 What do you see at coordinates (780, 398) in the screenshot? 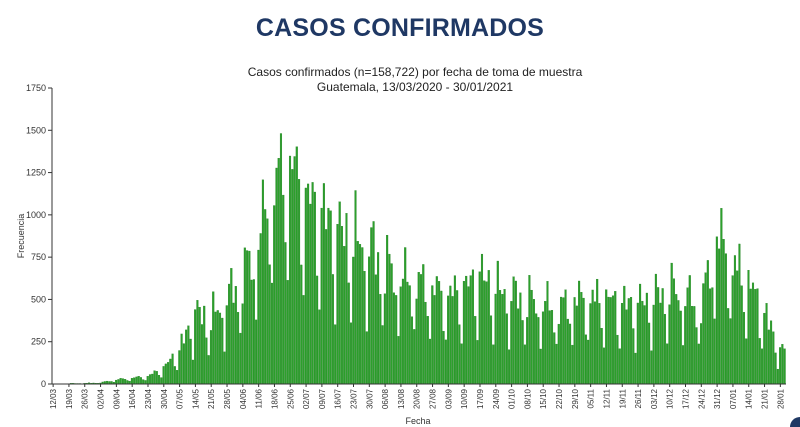
I see `x-tick-label: 28/01` at bounding box center [780, 398].